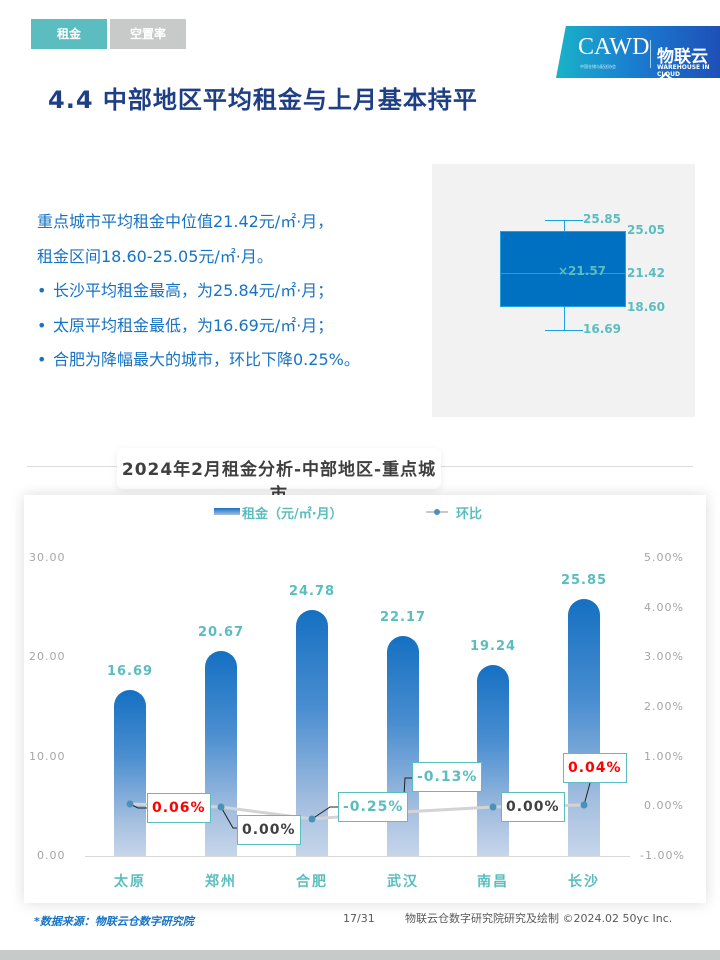 The image size is (720, 960). What do you see at coordinates (664, 756) in the screenshot?
I see `y-axis-right-tick: 1.00%` at bounding box center [664, 756].